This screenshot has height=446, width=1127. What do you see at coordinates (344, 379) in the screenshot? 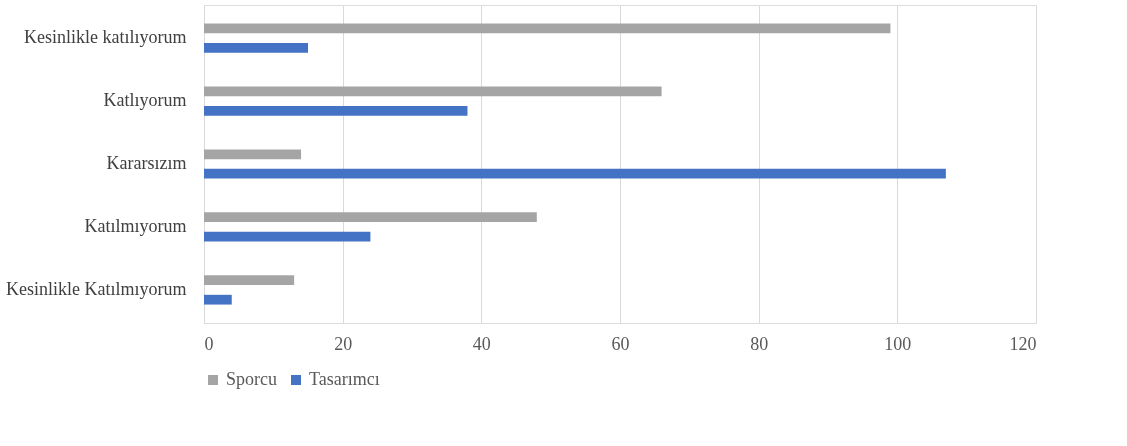
I see `legend-label: Tasarımcı` at bounding box center [344, 379].